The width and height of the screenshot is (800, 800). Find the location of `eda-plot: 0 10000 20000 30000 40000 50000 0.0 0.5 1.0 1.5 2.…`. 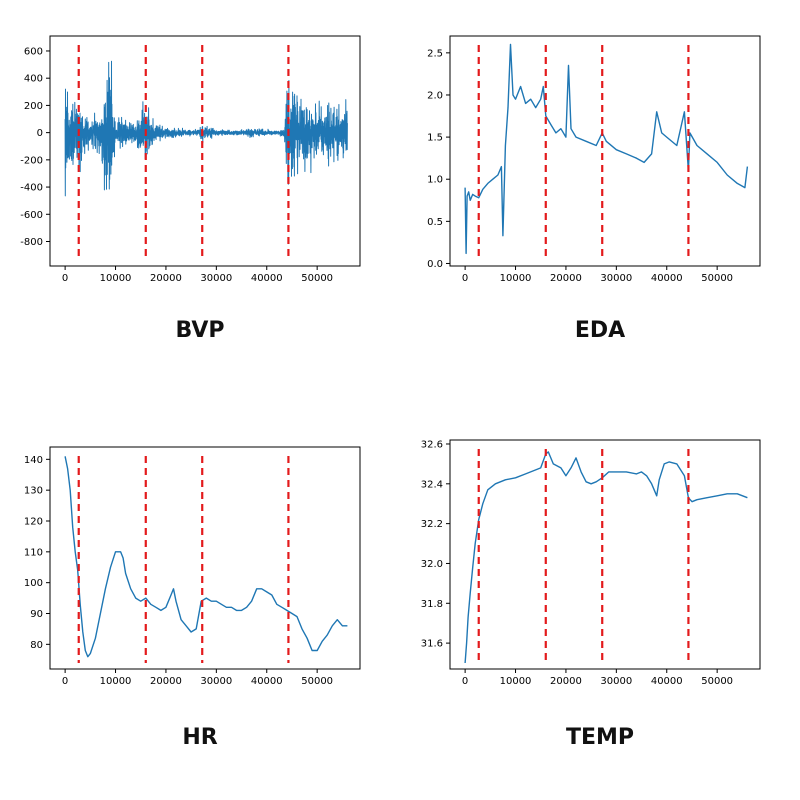

eda-plot: 0 10000 20000 30000 40000 50000 0.0 0.5 1.0 1.5 2.… is located at coordinates (594, 159).